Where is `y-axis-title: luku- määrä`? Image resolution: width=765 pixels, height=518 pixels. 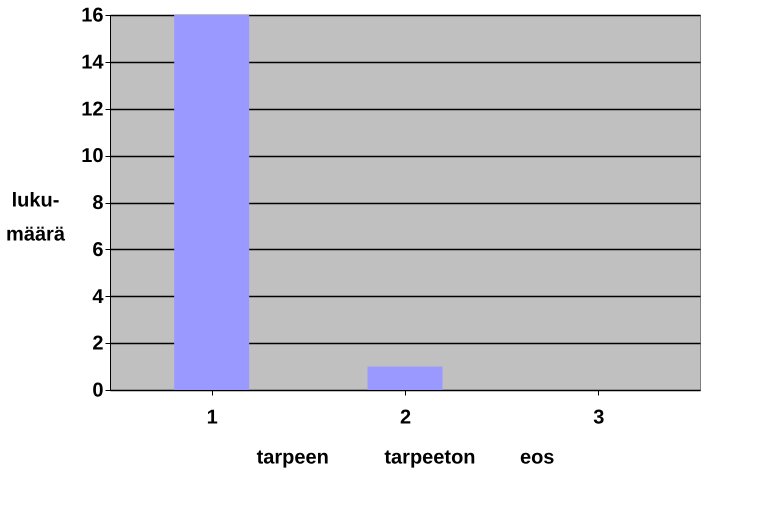 y-axis-title: luku- määrä is located at coordinates (36, 218).